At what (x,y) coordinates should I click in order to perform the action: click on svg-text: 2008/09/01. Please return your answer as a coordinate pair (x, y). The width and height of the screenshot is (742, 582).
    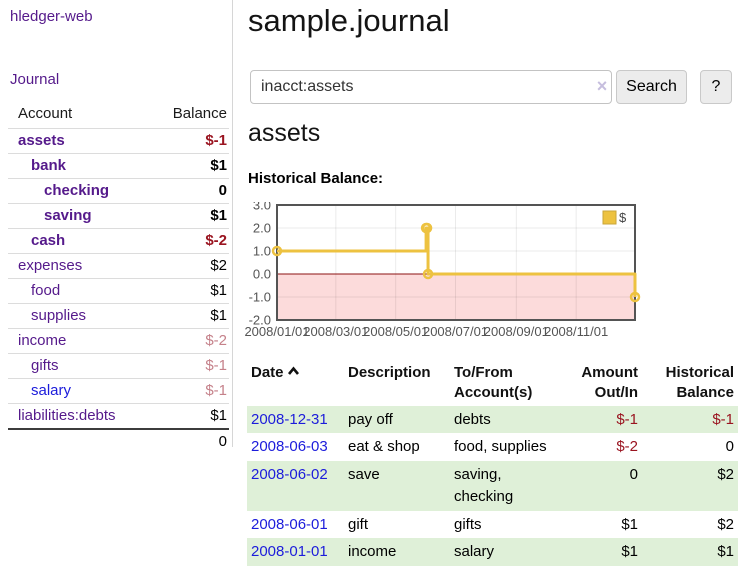
    Looking at the image, I should click on (516, 331).